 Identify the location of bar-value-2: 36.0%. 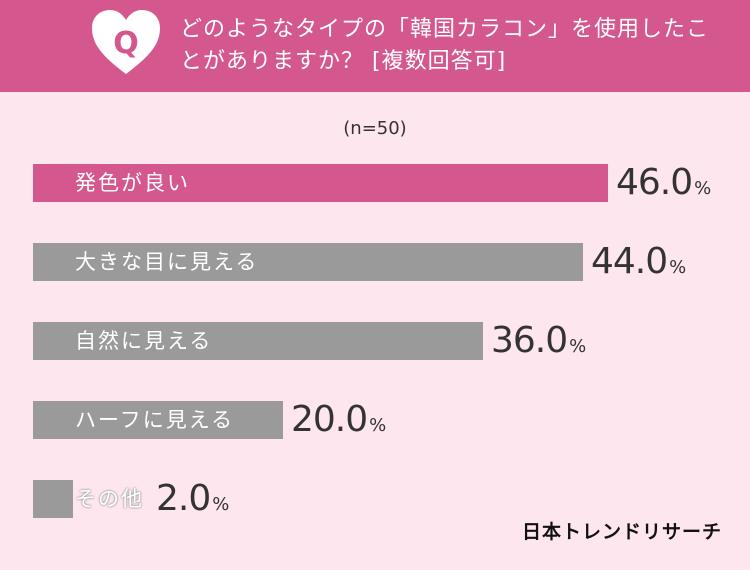
(538, 341).